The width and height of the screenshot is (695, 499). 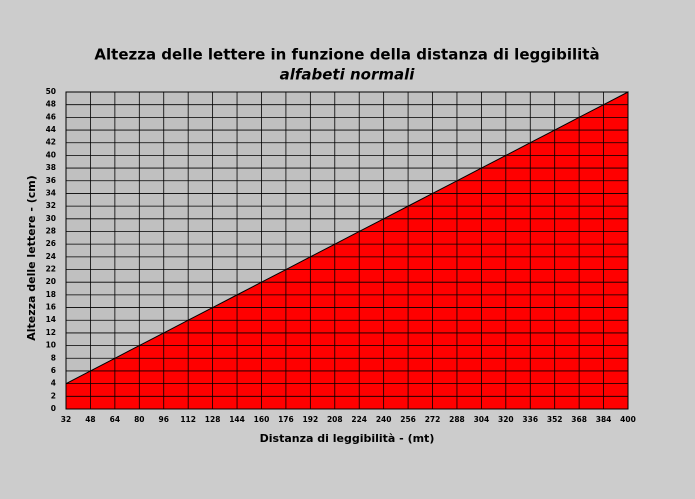 What do you see at coordinates (31, 258) in the screenshot?
I see `y-axis-label: Altezza delle lettere - (cm)` at bounding box center [31, 258].